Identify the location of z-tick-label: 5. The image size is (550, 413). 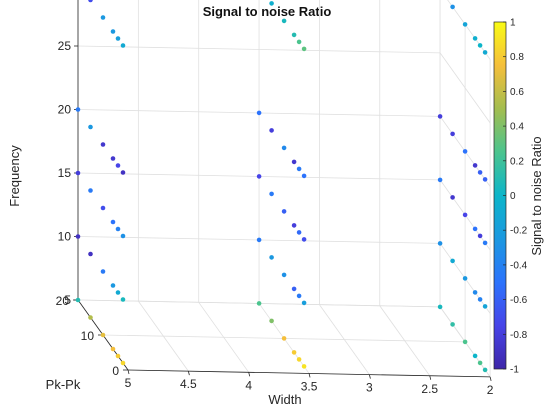
(67, 300).